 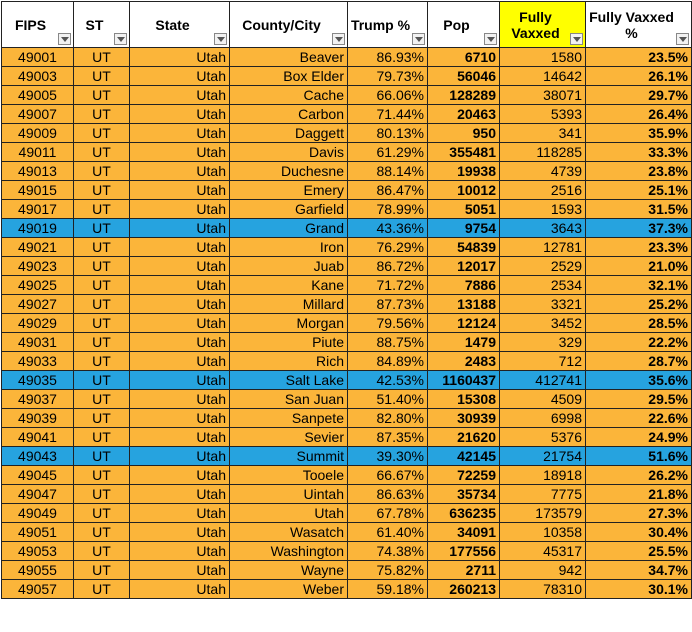 I want to click on table-cell: 2529, so click(x=542, y=266).